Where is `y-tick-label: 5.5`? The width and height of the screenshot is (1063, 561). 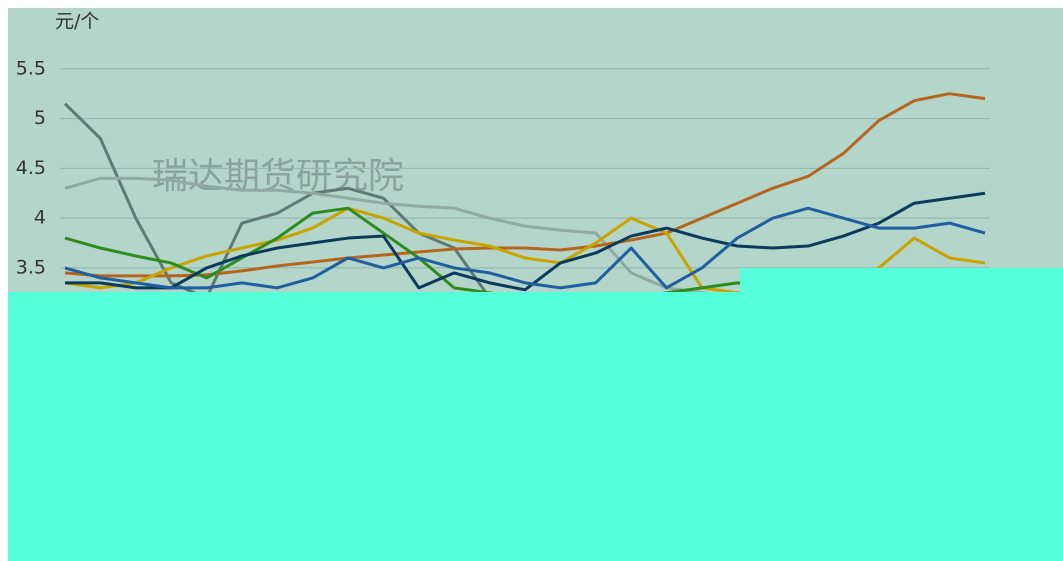
y-tick-label: 5.5 is located at coordinates (31, 68).